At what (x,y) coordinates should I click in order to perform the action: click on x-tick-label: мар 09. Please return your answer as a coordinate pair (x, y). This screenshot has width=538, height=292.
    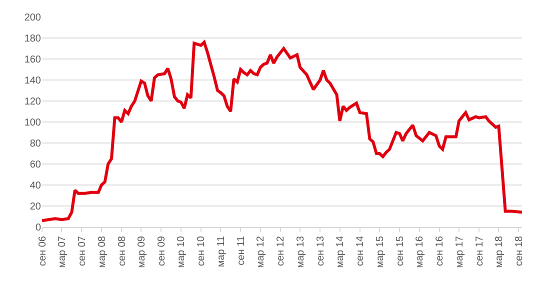
    Looking at the image, I should click on (142, 252).